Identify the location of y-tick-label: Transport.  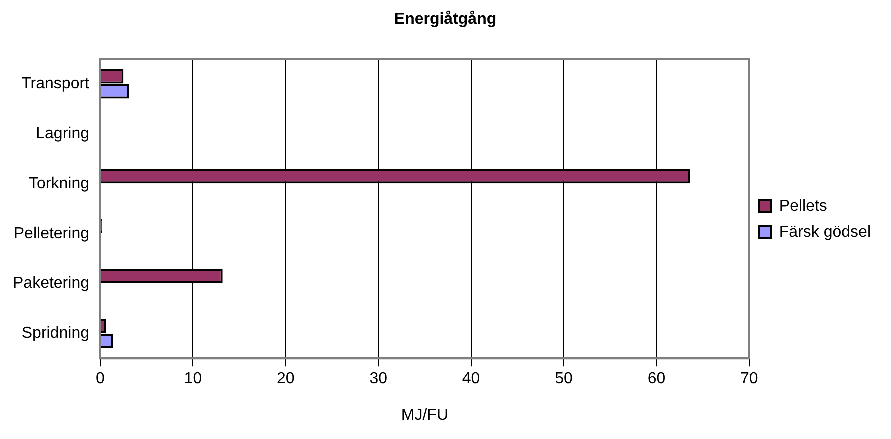
(56, 84).